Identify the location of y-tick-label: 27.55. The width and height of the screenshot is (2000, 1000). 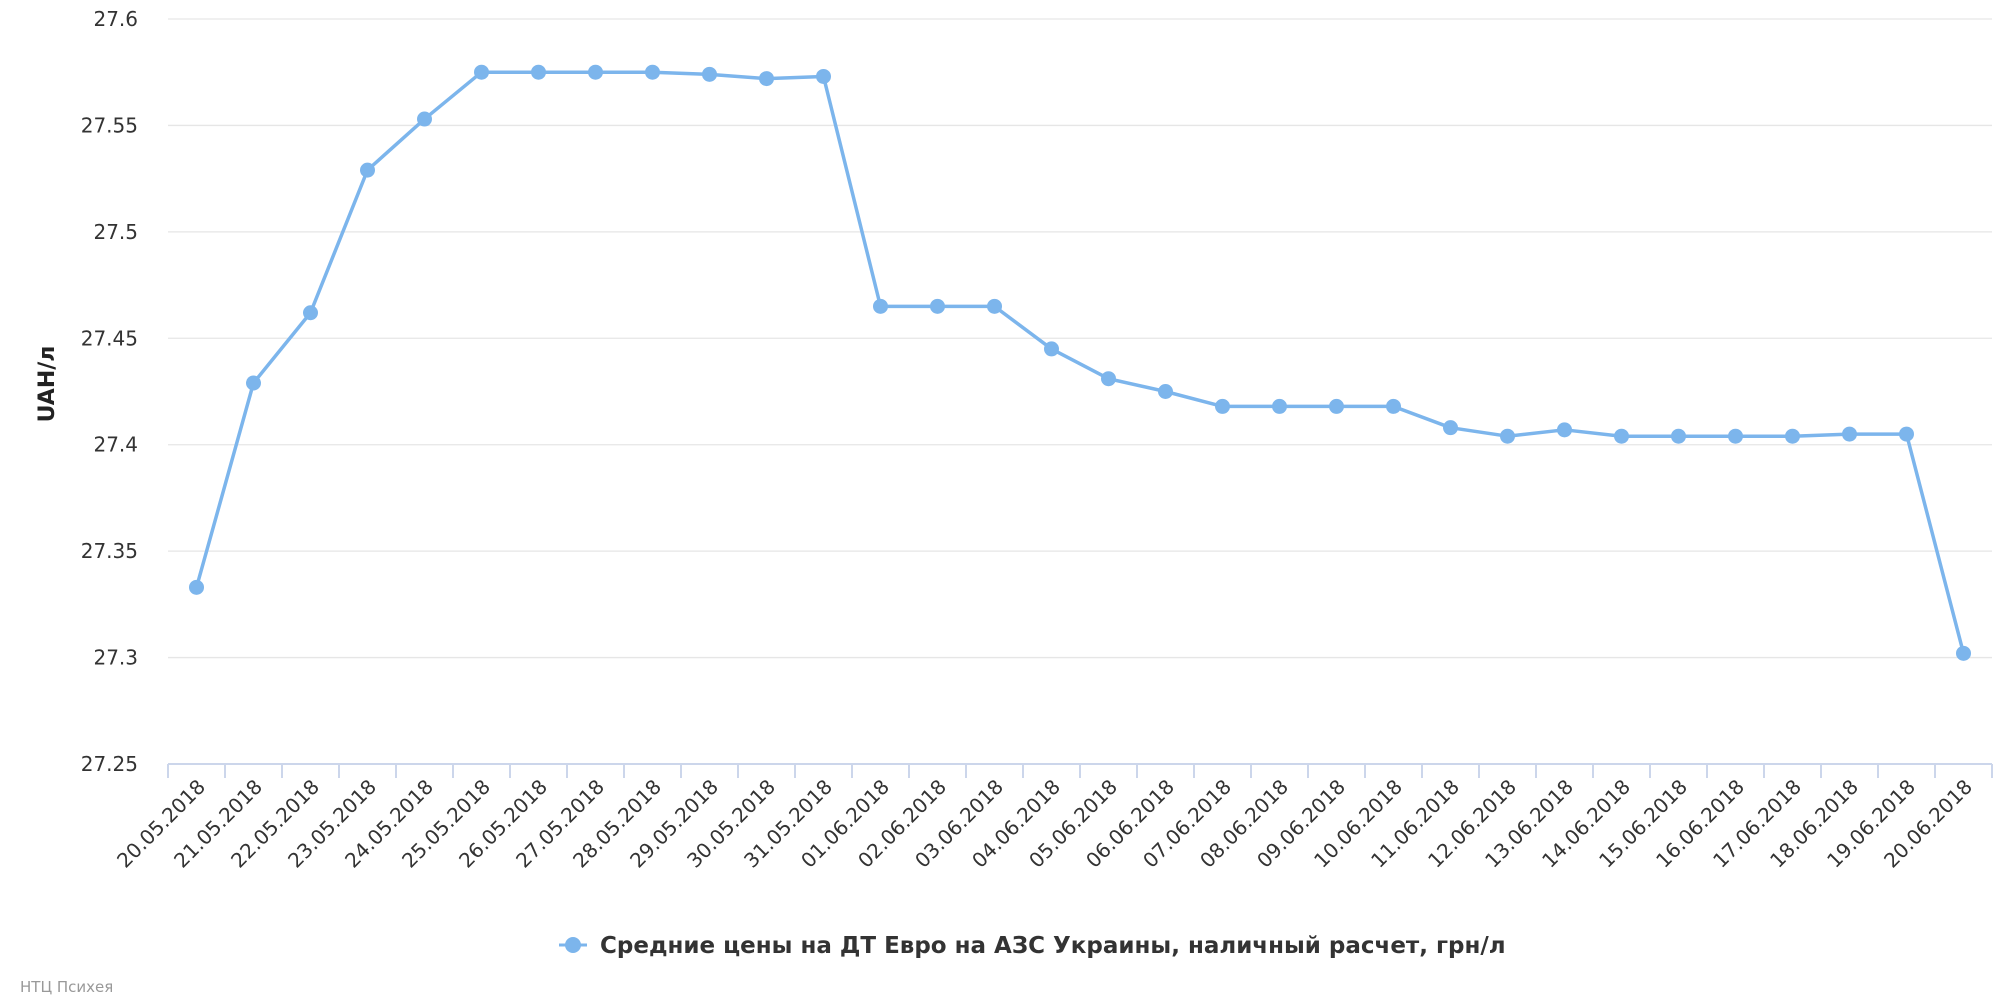
(109, 125).